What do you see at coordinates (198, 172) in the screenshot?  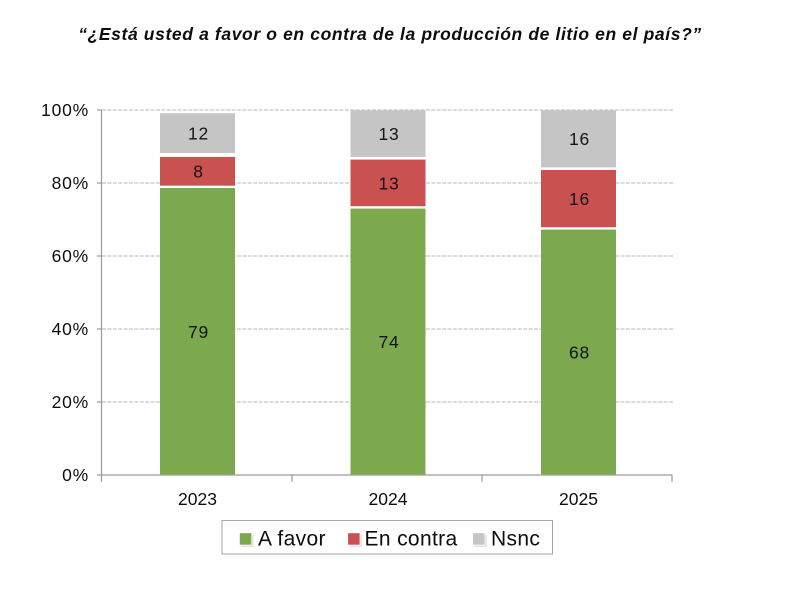 I see `svg-text: 8` at bounding box center [198, 172].